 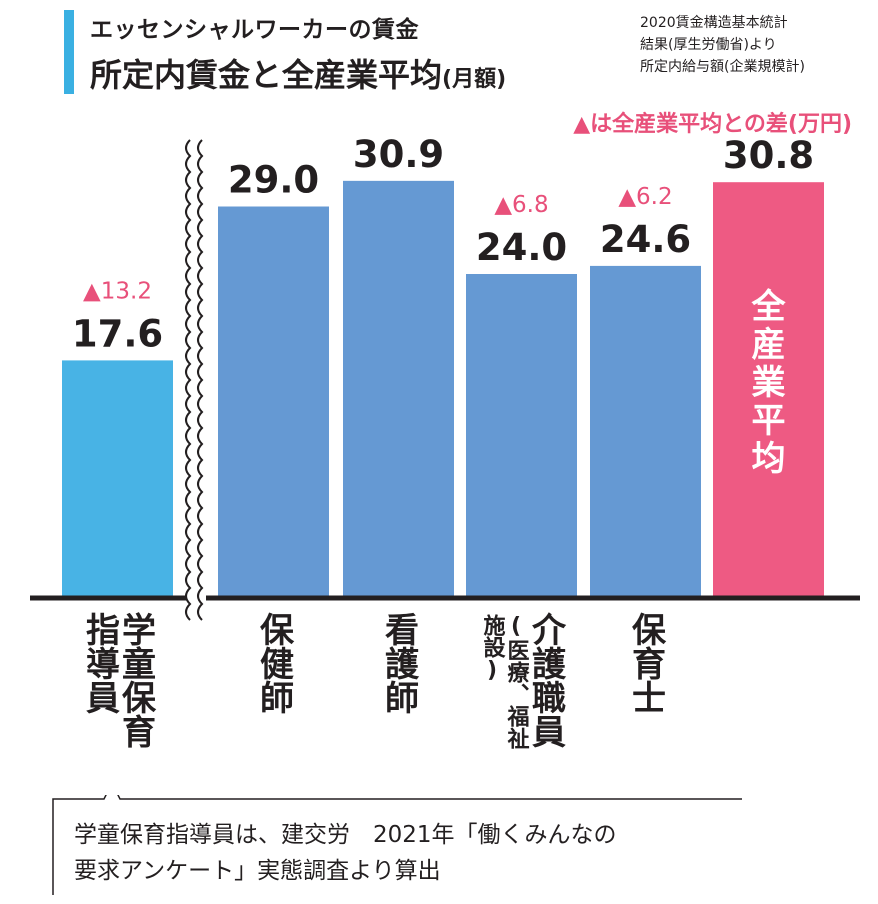 I want to click on footnote-line2: 要求アンケート」実態調査より算出, so click(x=257, y=871).